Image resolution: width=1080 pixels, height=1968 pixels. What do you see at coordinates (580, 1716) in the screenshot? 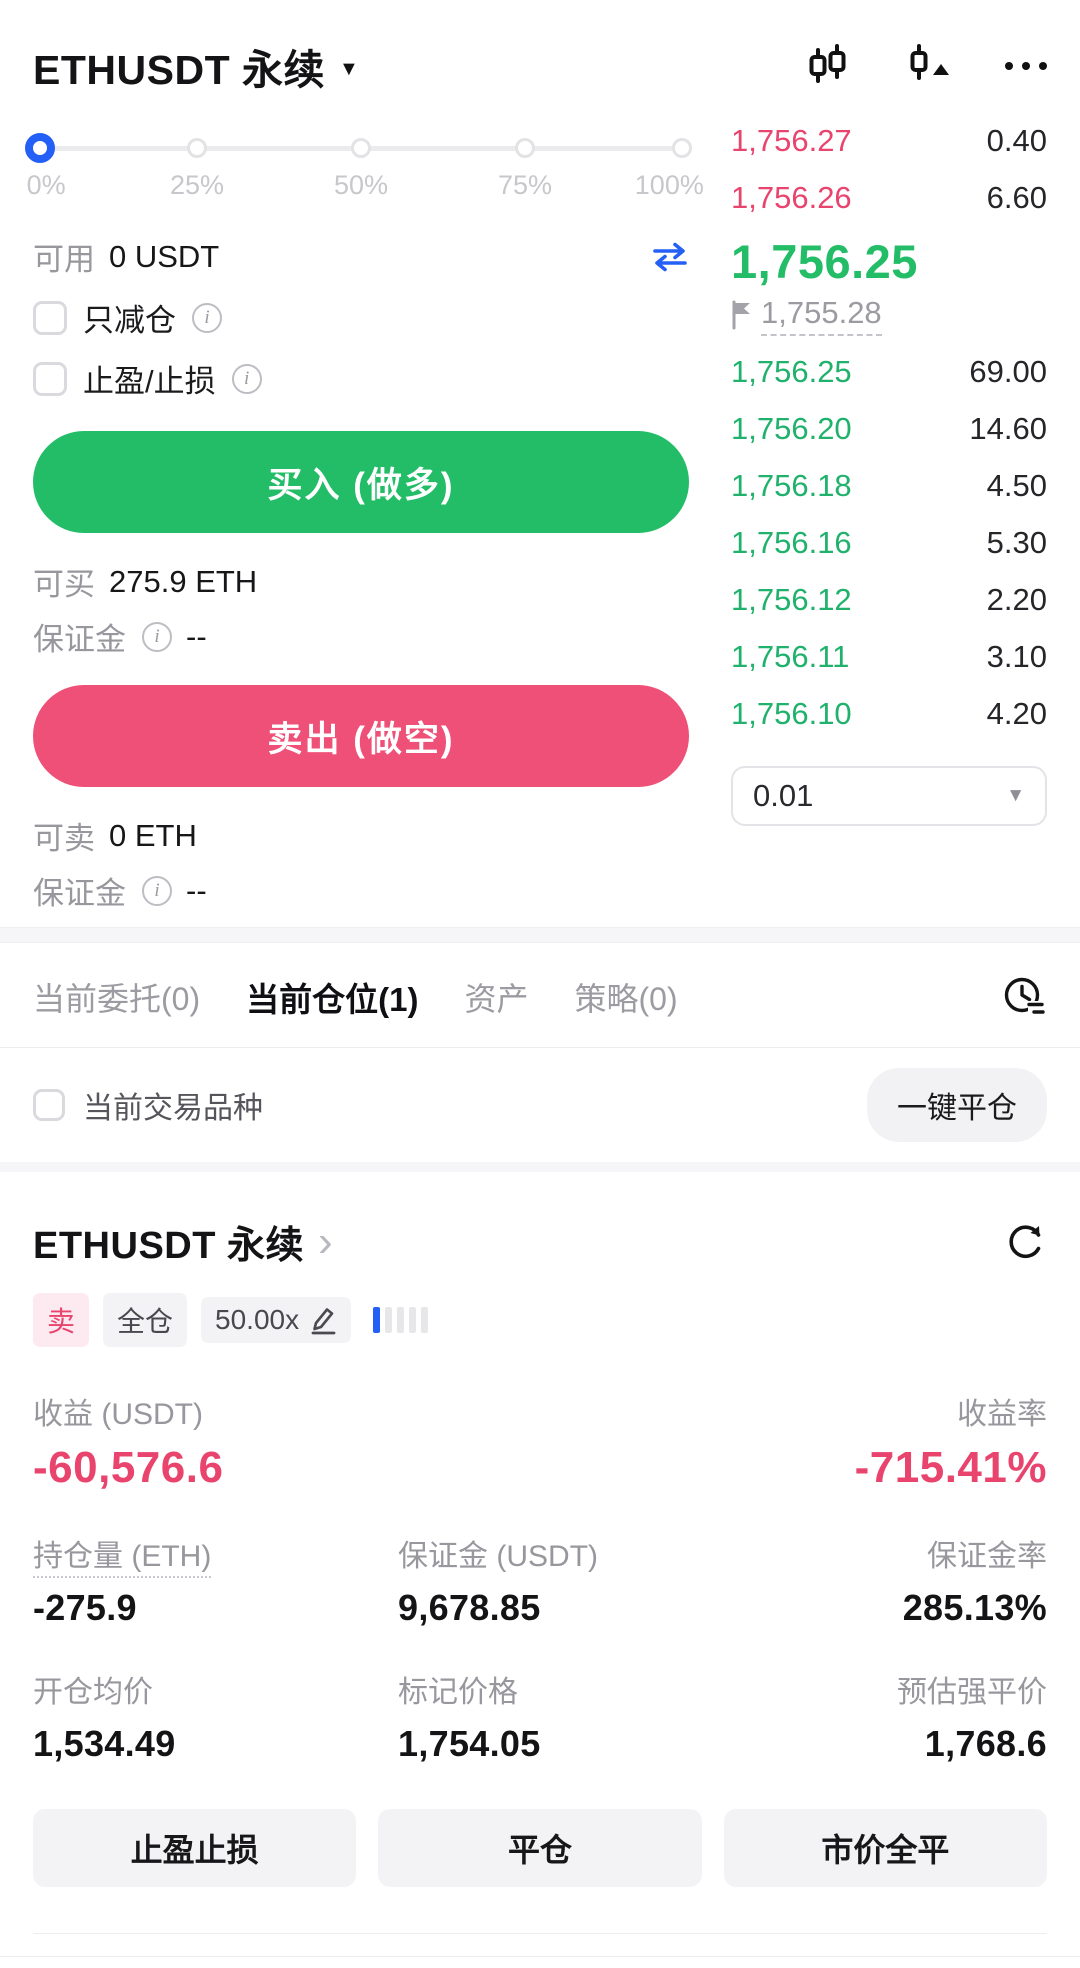
I see `mark-price-cell: 标记价格 1,754.05` at bounding box center [580, 1716].